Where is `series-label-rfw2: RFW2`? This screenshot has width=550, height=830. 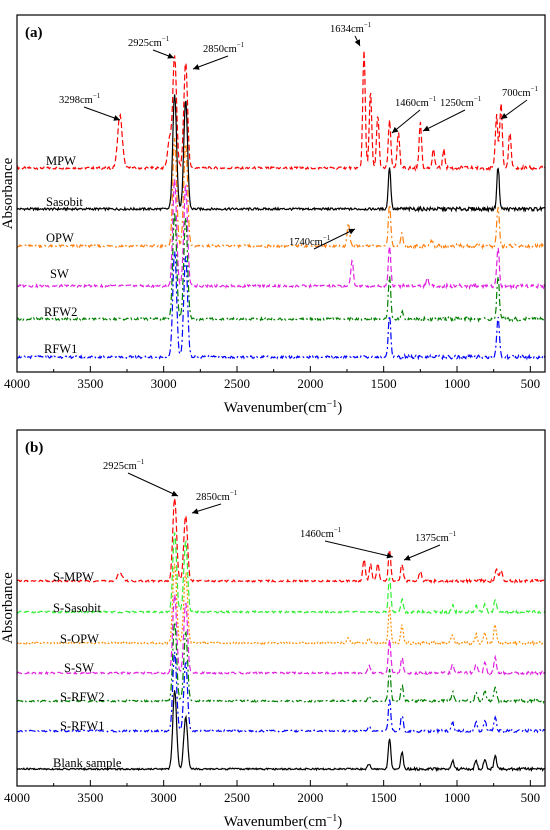 series-label-rfw2: RFW2 is located at coordinates (60, 312).